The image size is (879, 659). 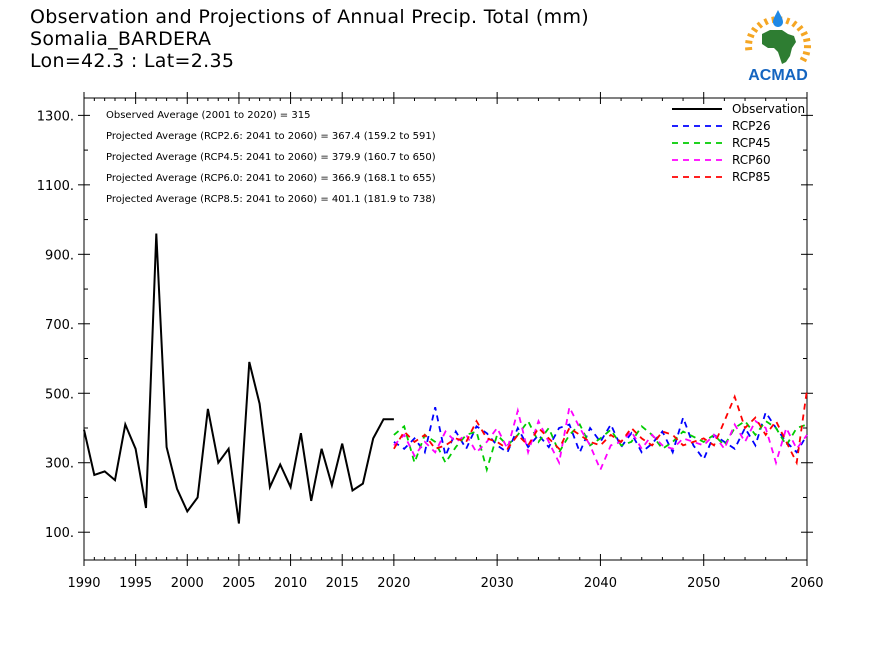 I want to click on legend-label-observation: Observation, so click(x=768, y=109).